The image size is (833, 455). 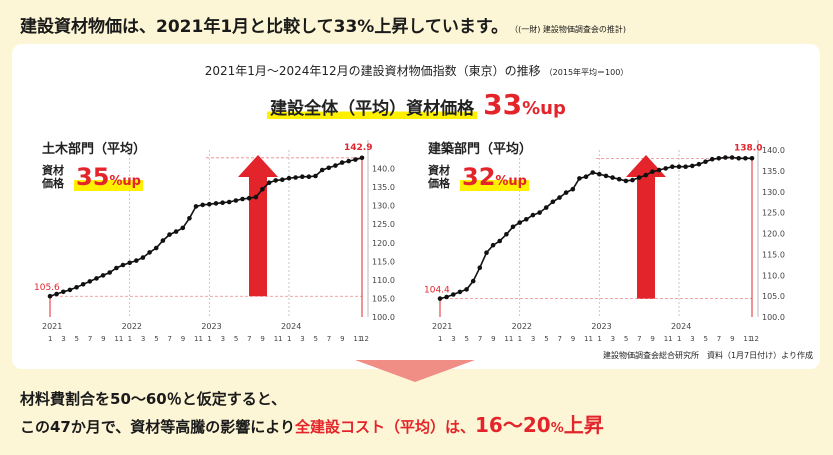 I want to click on building-month-label: 12, so click(x=754, y=339).